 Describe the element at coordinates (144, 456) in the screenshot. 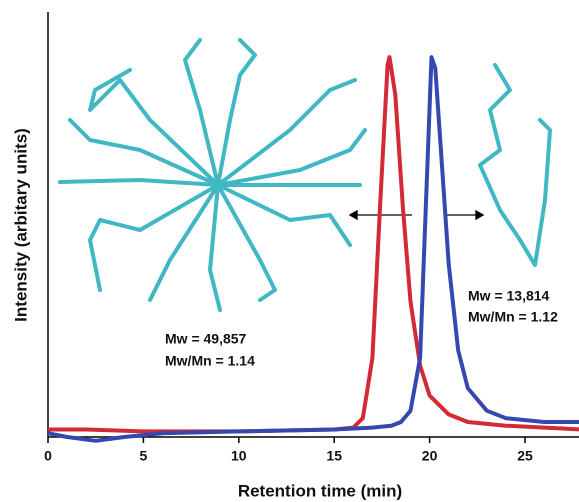

I see `x-tick-label: 5` at that location.